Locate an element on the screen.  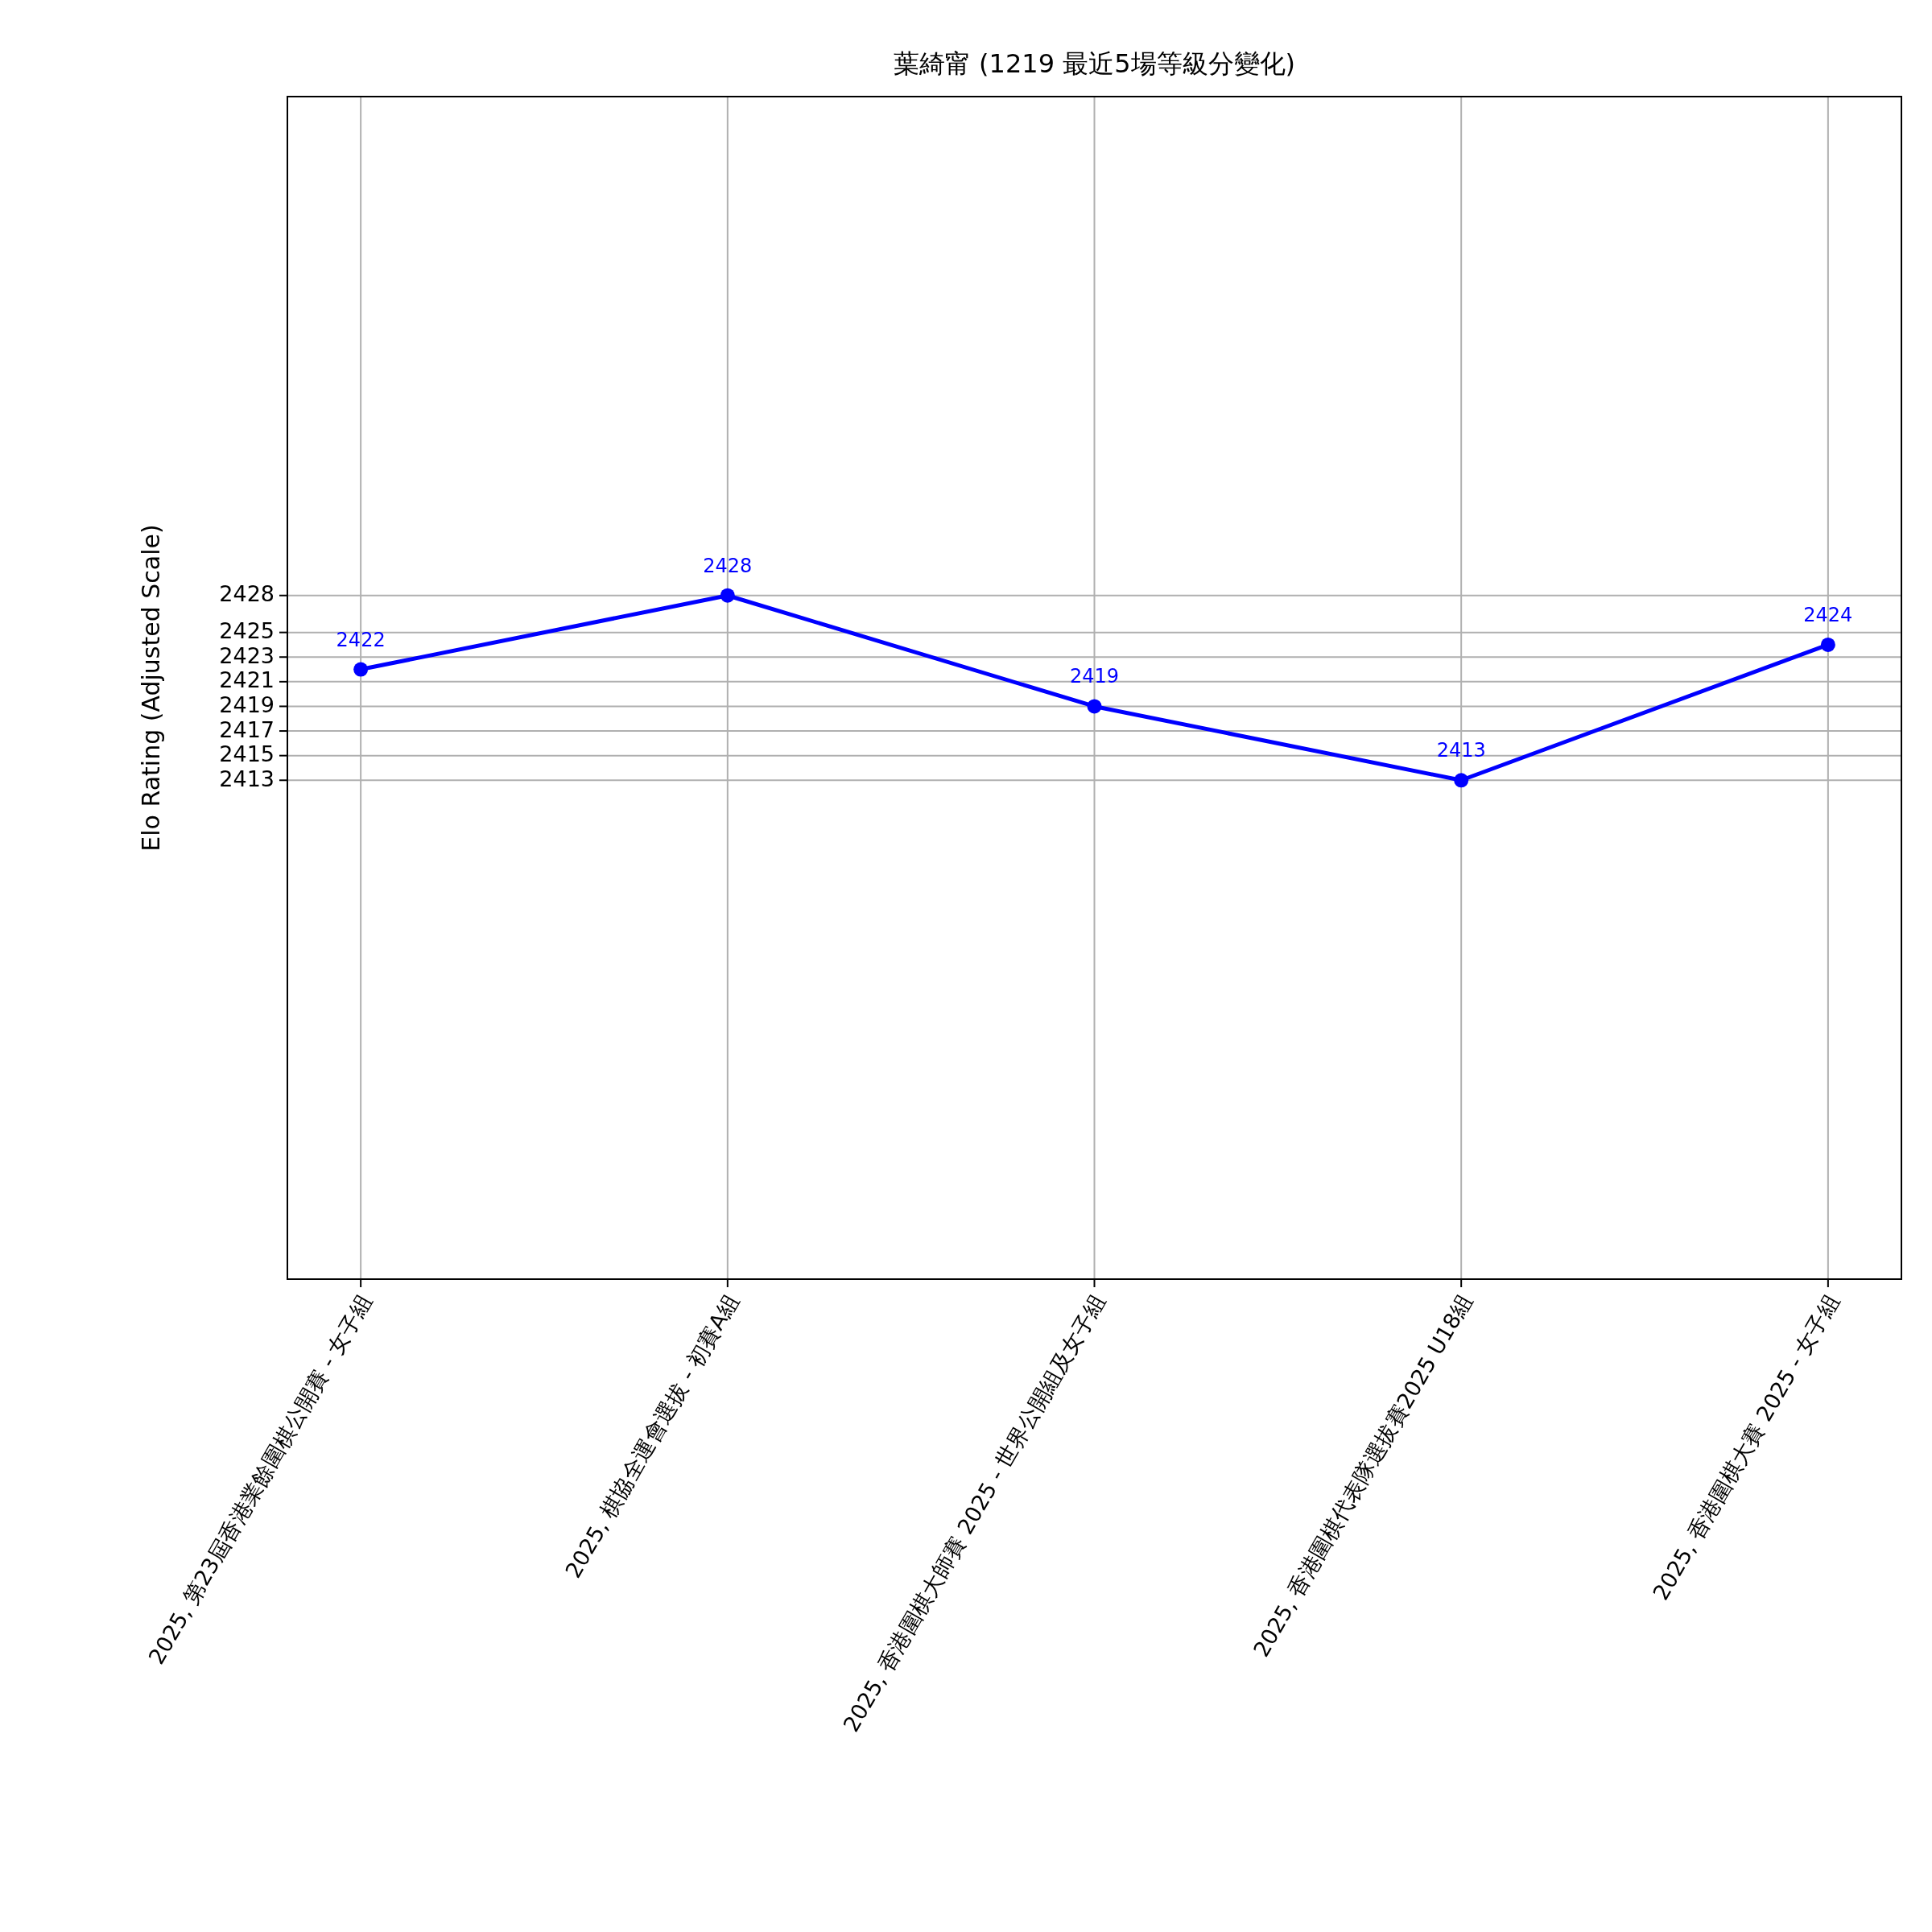
y-tick-label: 2423 is located at coordinates (247, 655).